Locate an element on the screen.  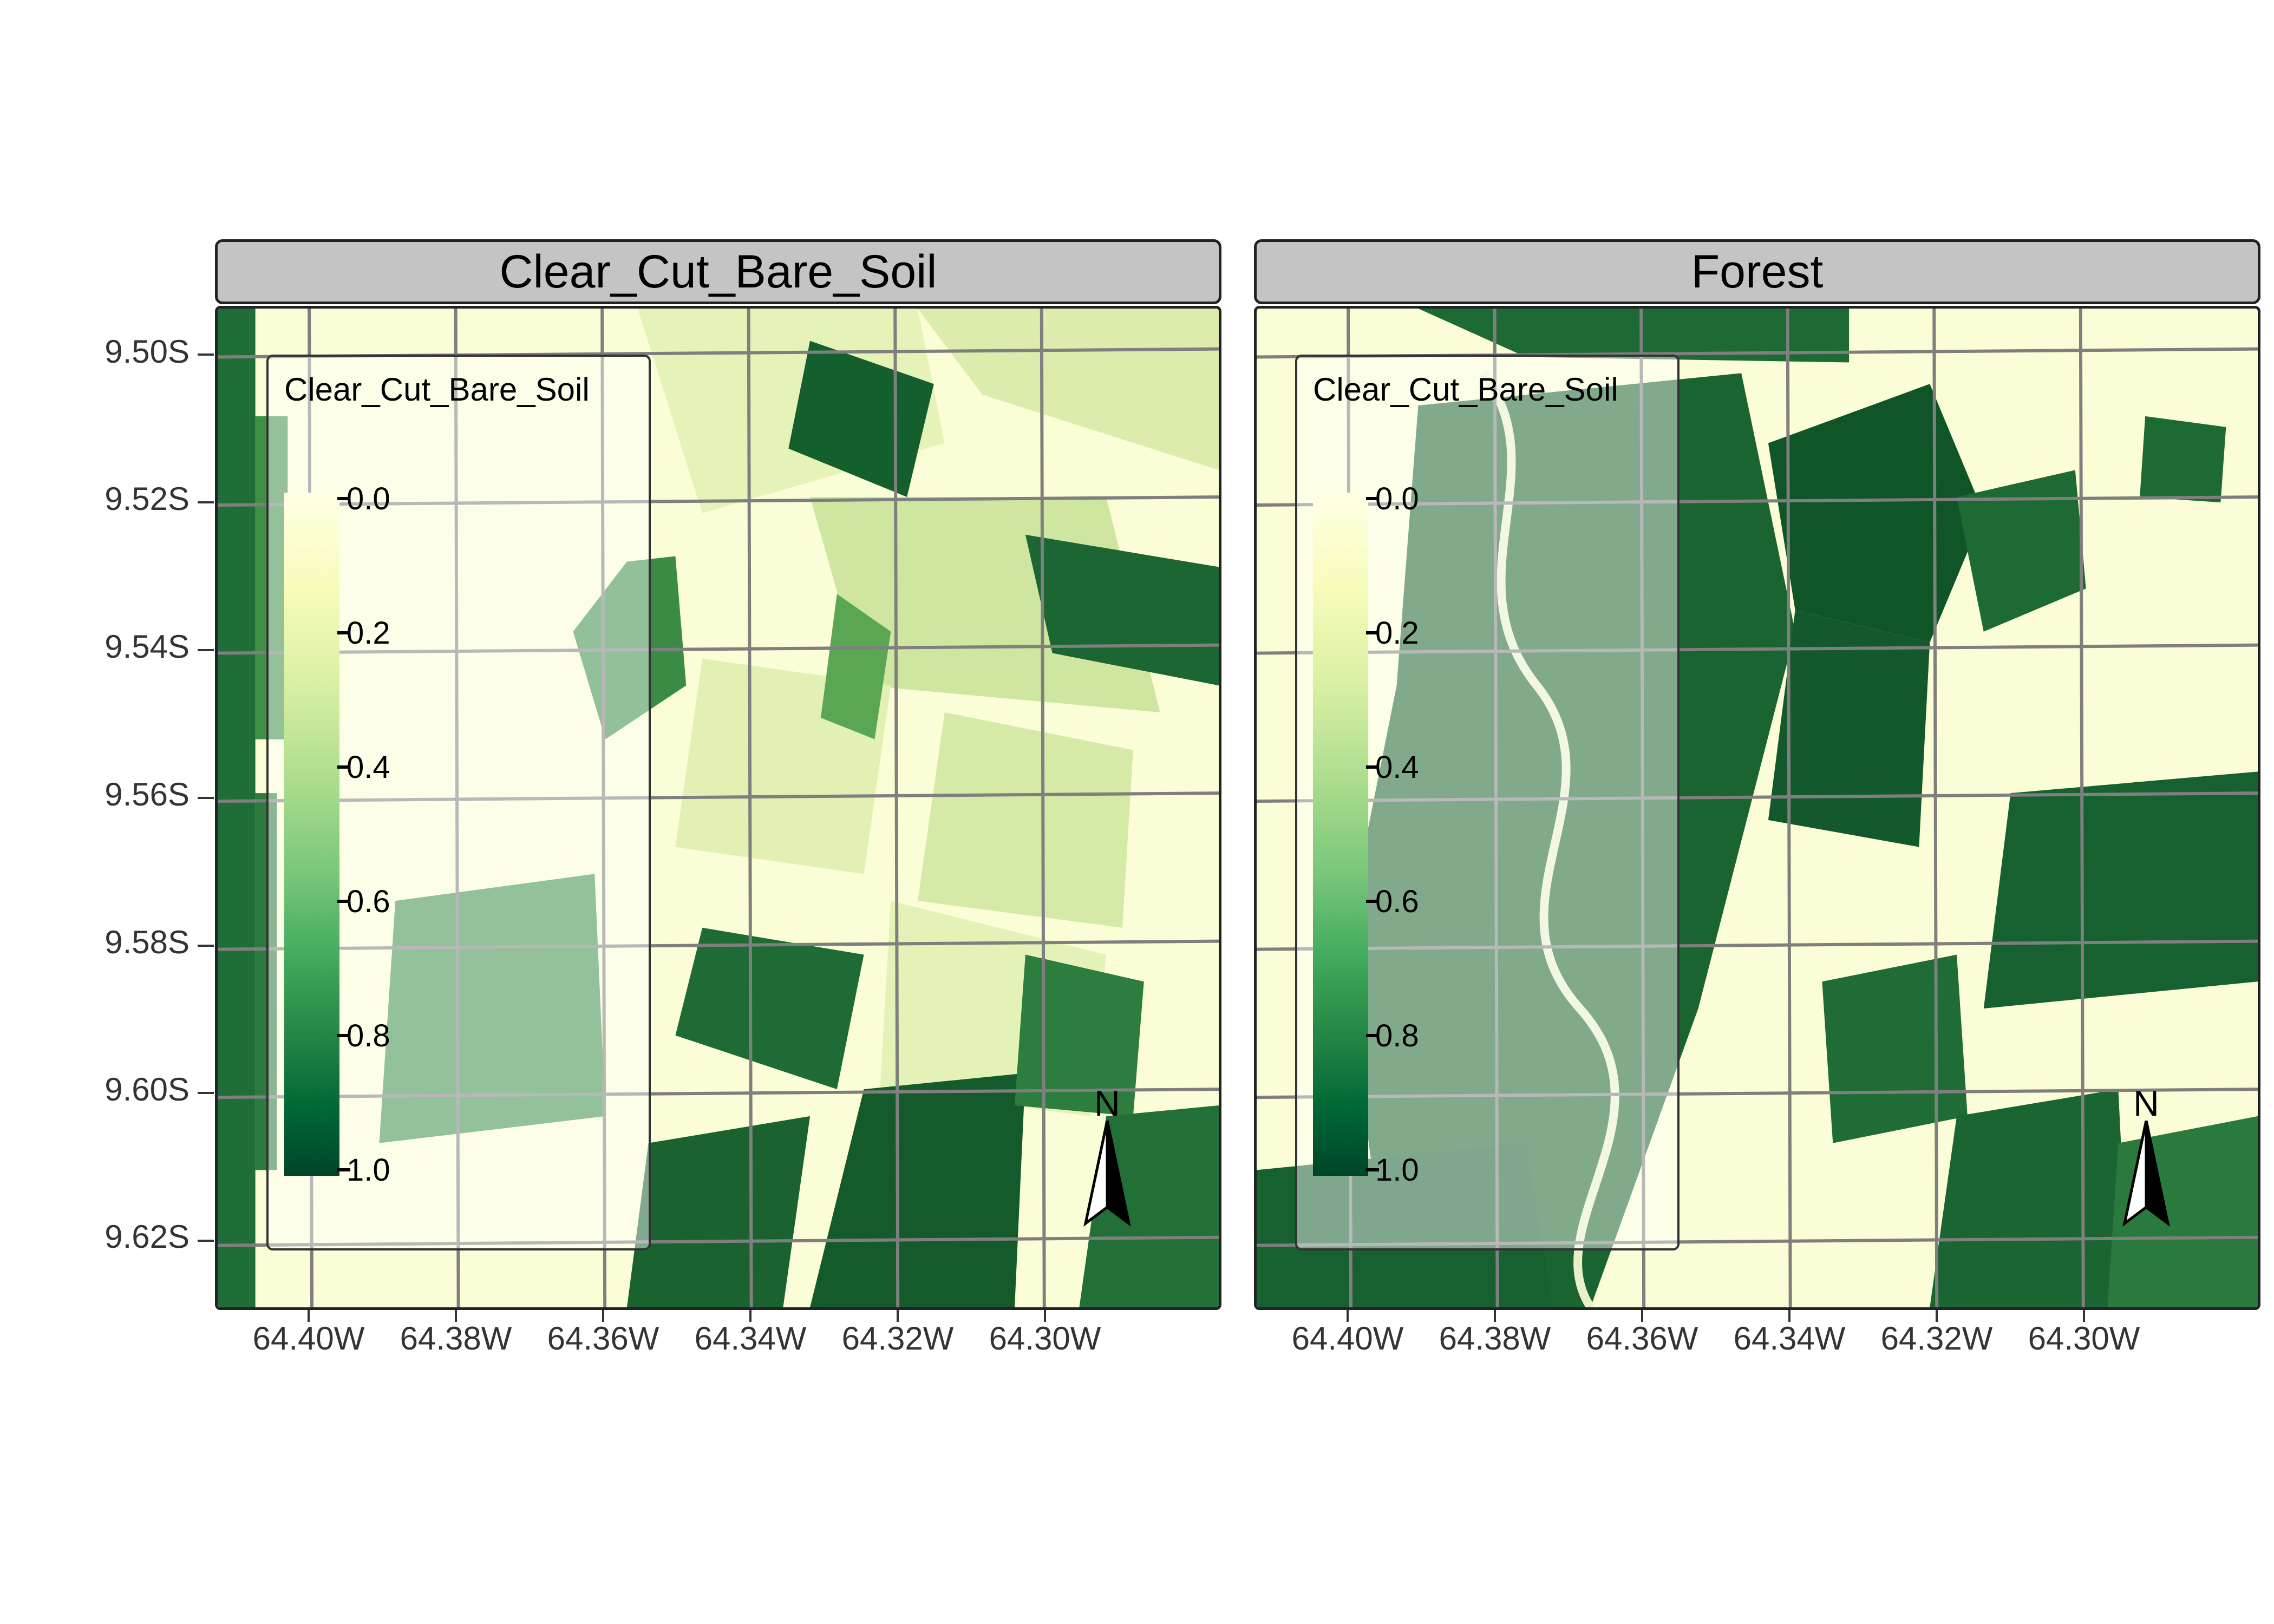
panel-title-clear-cut-label: Clear_Cut_Bare_Soil is located at coordinates (718, 271).